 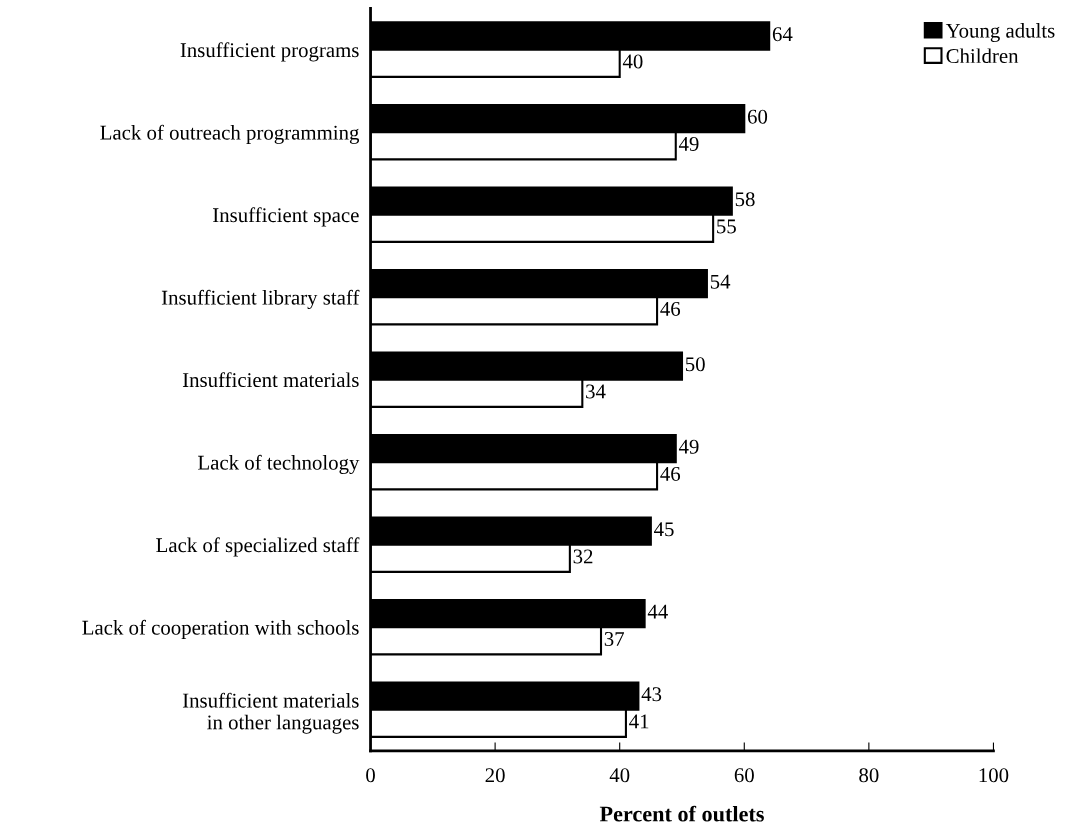 What do you see at coordinates (596, 391) in the screenshot?
I see `data-label: 34` at bounding box center [596, 391].